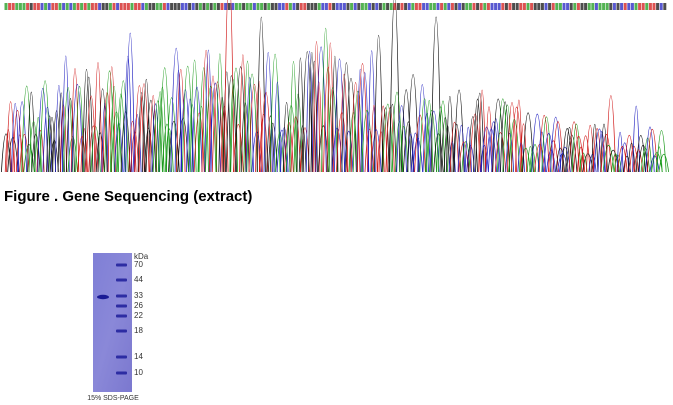 The width and height of the screenshot is (673, 405). I want to click on gel-caption: 15% SDS-PAGE, so click(113, 398).